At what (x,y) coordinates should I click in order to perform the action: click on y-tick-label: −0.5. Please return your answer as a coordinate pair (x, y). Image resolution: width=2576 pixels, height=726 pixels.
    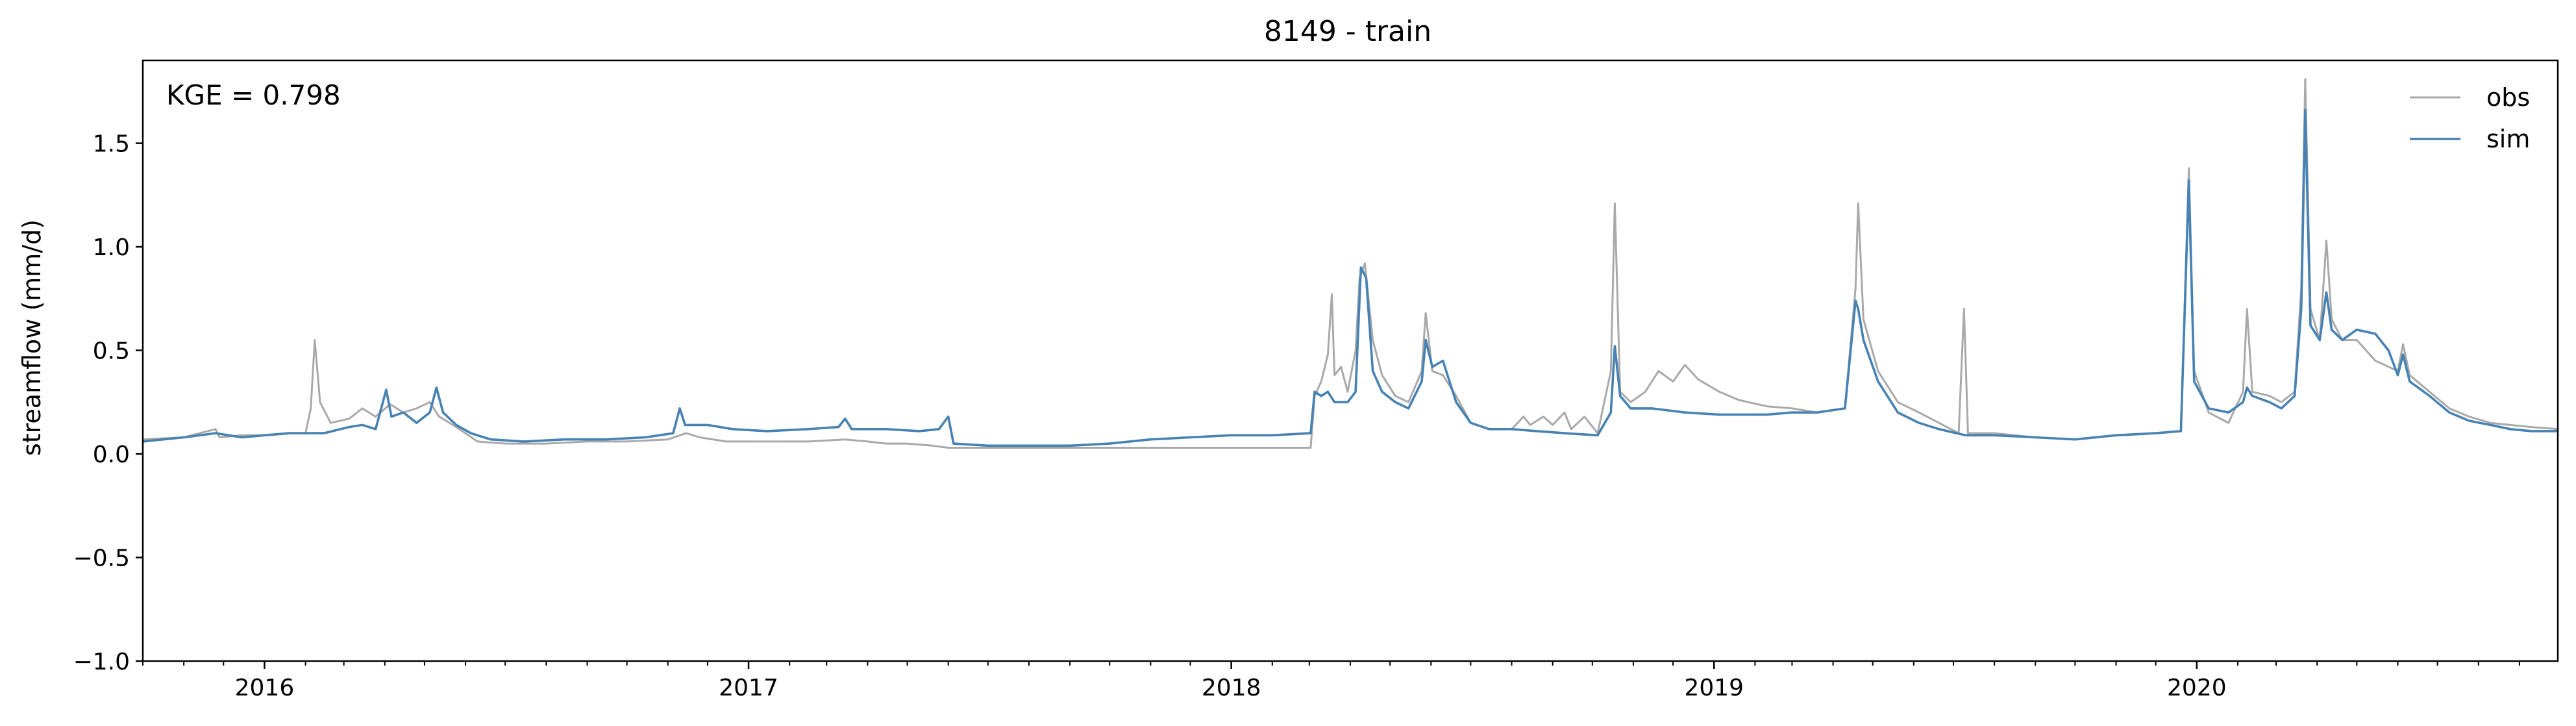
    Looking at the image, I should click on (101, 558).